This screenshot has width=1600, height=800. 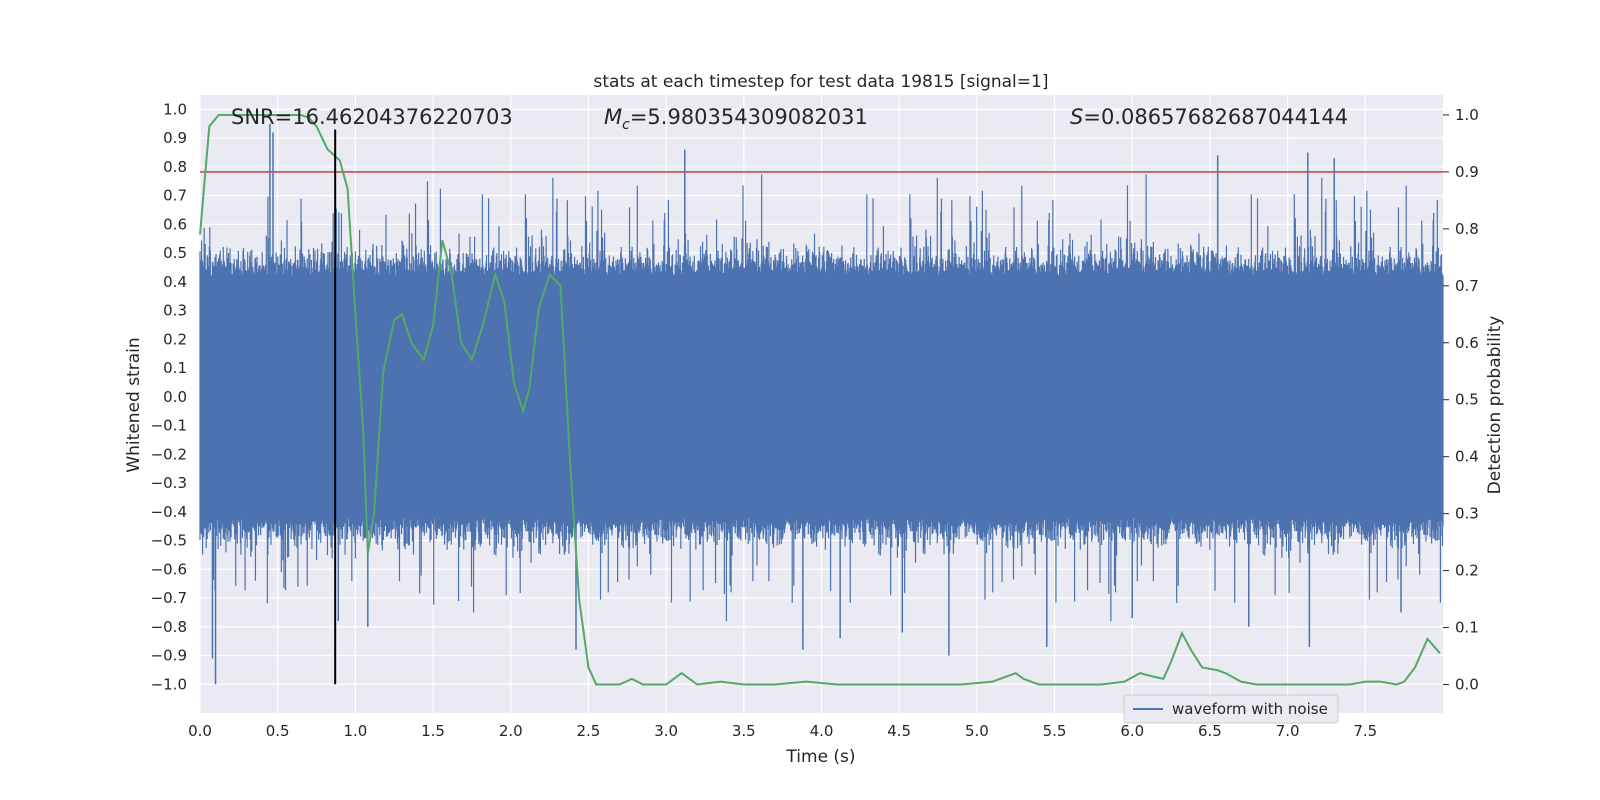 I want to click on y2-tick-label: 0.5, so click(x=1467, y=400).